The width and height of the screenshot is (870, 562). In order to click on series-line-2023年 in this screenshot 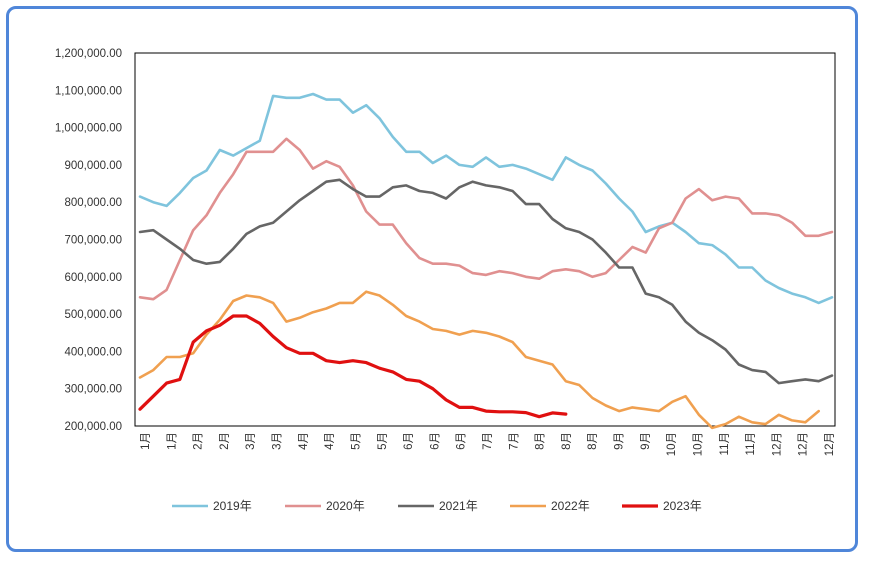, I will do `click(353, 366)`.